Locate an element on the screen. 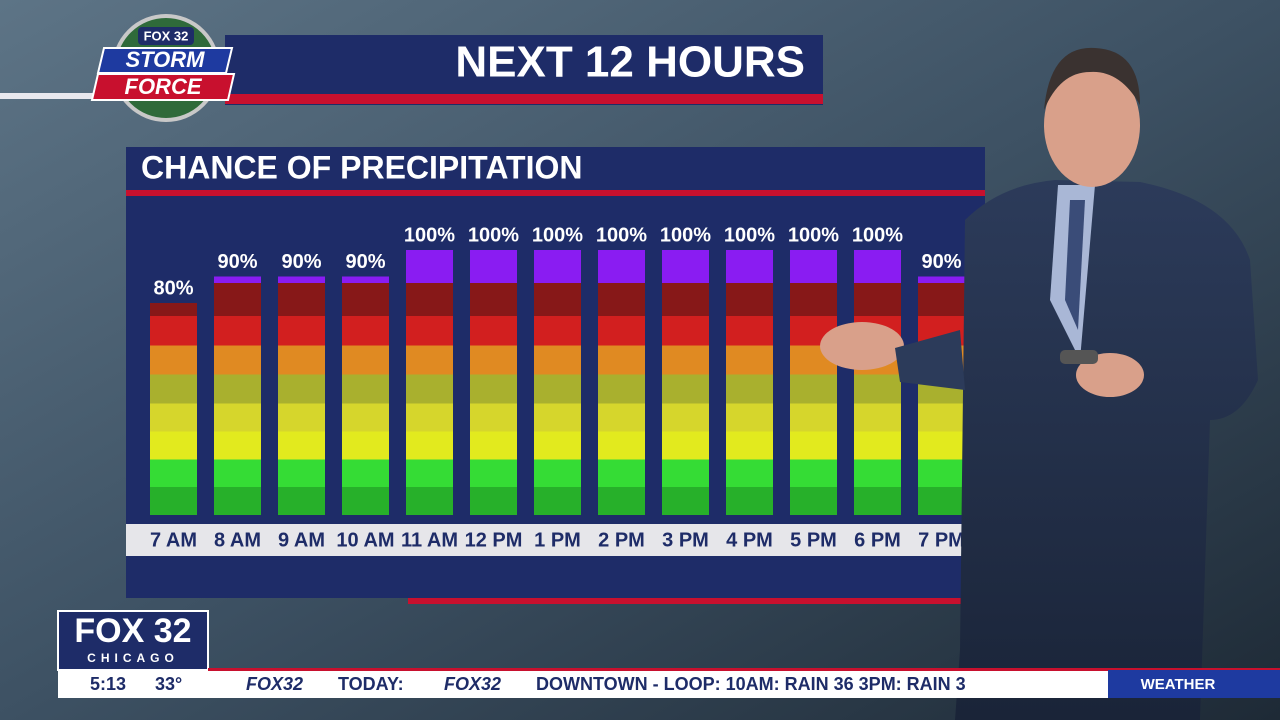 The width and height of the screenshot is (1280, 720). category-strip is located at coordinates (545, 540).